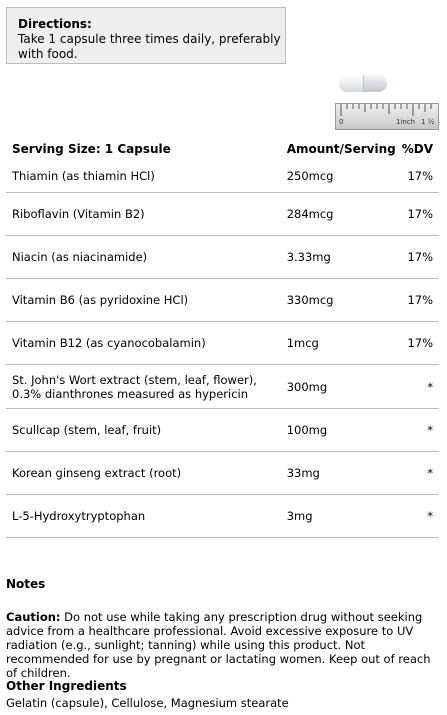  What do you see at coordinates (338, 386) in the screenshot?
I see `ingredient-amount: 300mg` at bounding box center [338, 386].